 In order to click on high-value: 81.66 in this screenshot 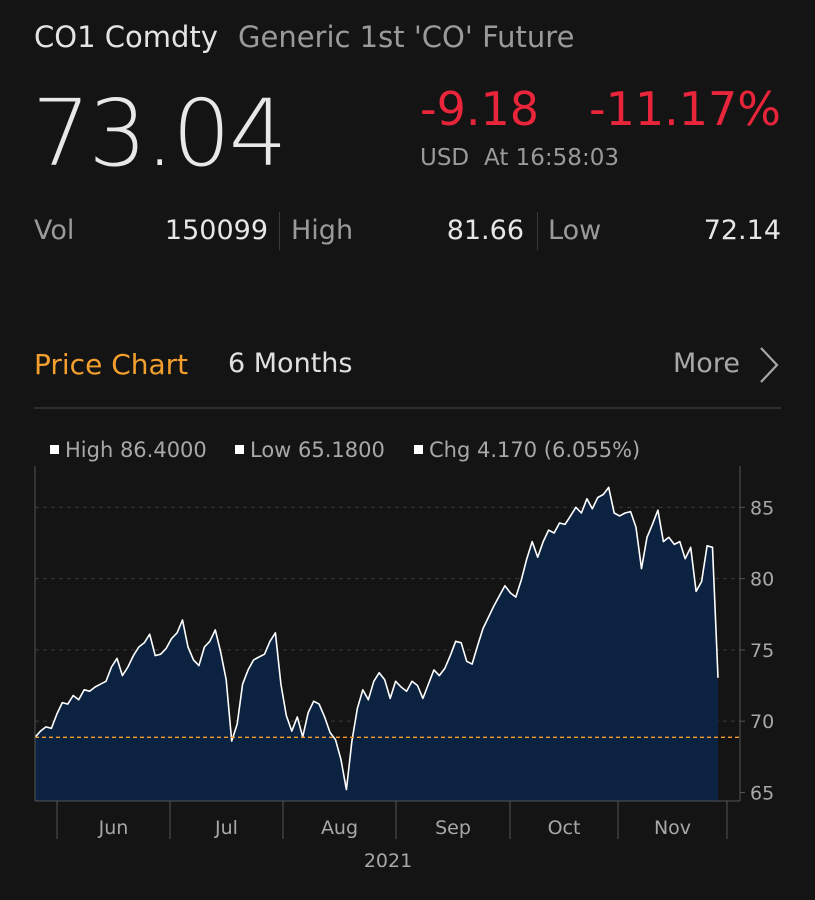, I will do `click(485, 230)`.